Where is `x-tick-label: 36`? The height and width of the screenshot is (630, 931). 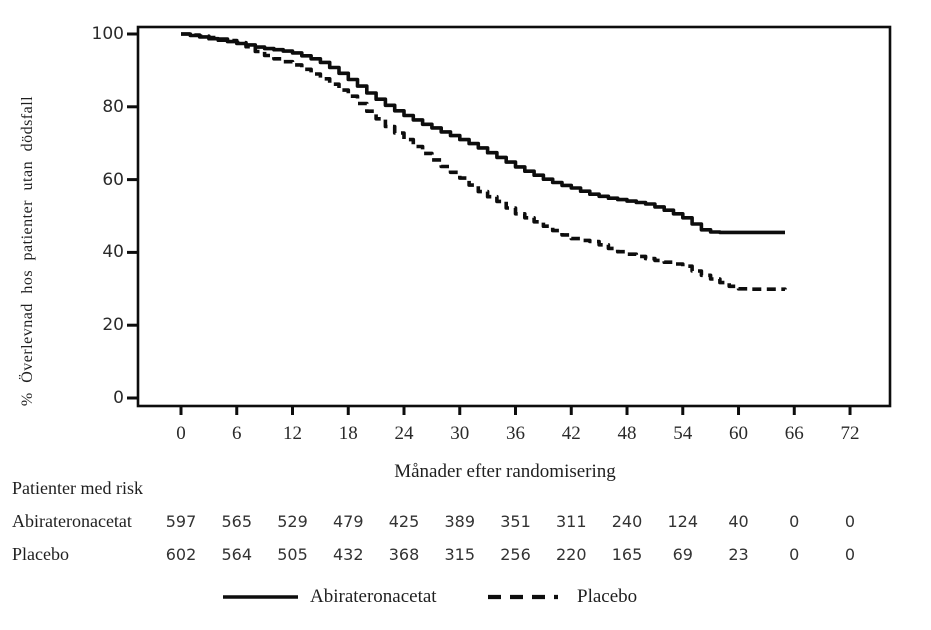 x-tick-label: 36 is located at coordinates (515, 433).